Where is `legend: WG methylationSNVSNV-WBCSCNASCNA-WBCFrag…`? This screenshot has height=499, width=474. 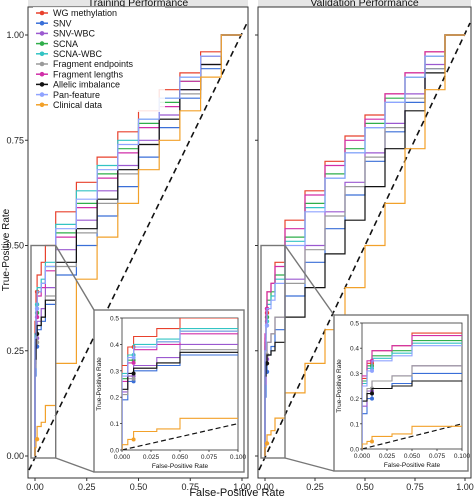 legend: WG methylationSNVSNV-WBCSCNASCNA-WBCFrag… is located at coordinates (99, 59).